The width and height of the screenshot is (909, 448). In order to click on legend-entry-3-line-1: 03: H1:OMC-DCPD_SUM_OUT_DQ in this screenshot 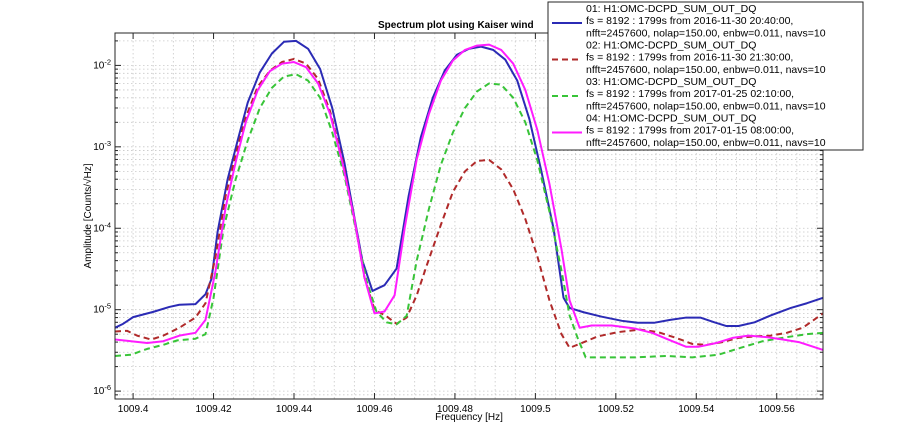, I will do `click(671, 82)`.